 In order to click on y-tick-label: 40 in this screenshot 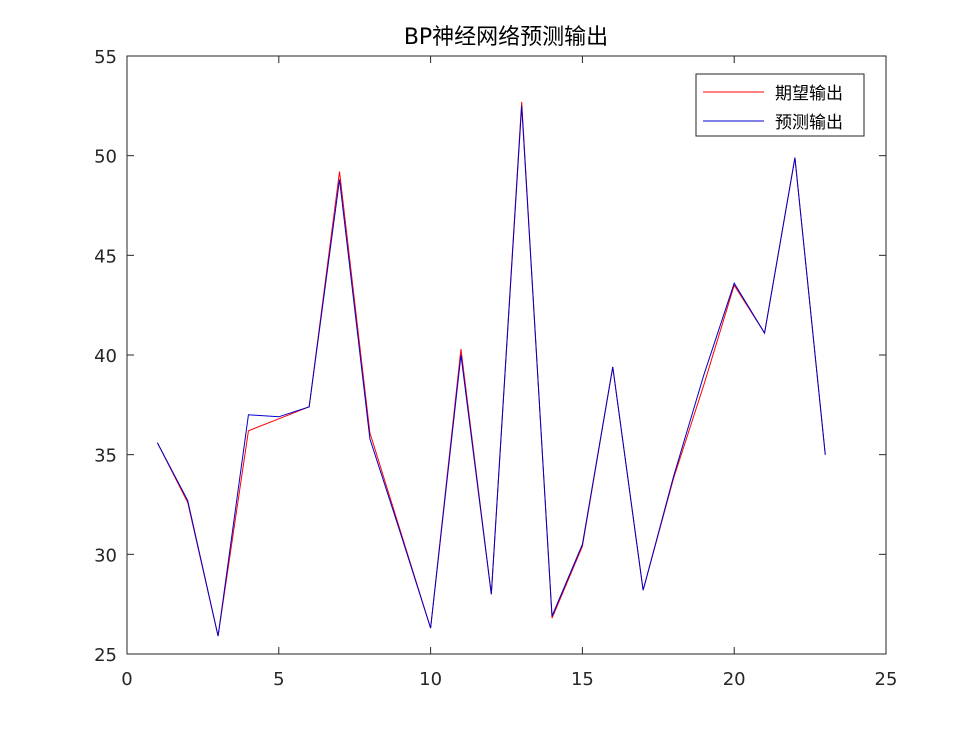, I will do `click(105, 356)`.